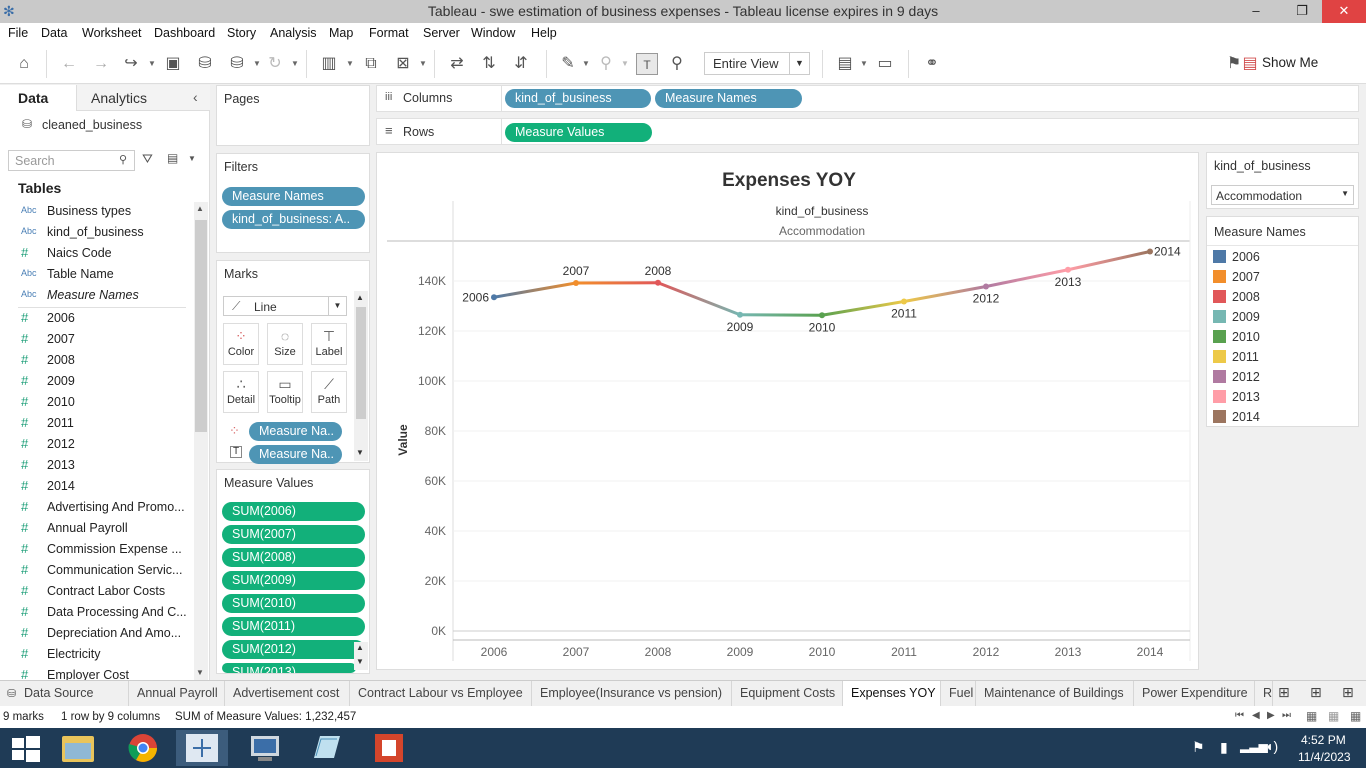 Image resolution: width=1366 pixels, height=768 pixels. Describe the element at coordinates (293, 219) in the screenshot. I see `filter-pill-kind-of-business: kind_of_business: A..` at that location.